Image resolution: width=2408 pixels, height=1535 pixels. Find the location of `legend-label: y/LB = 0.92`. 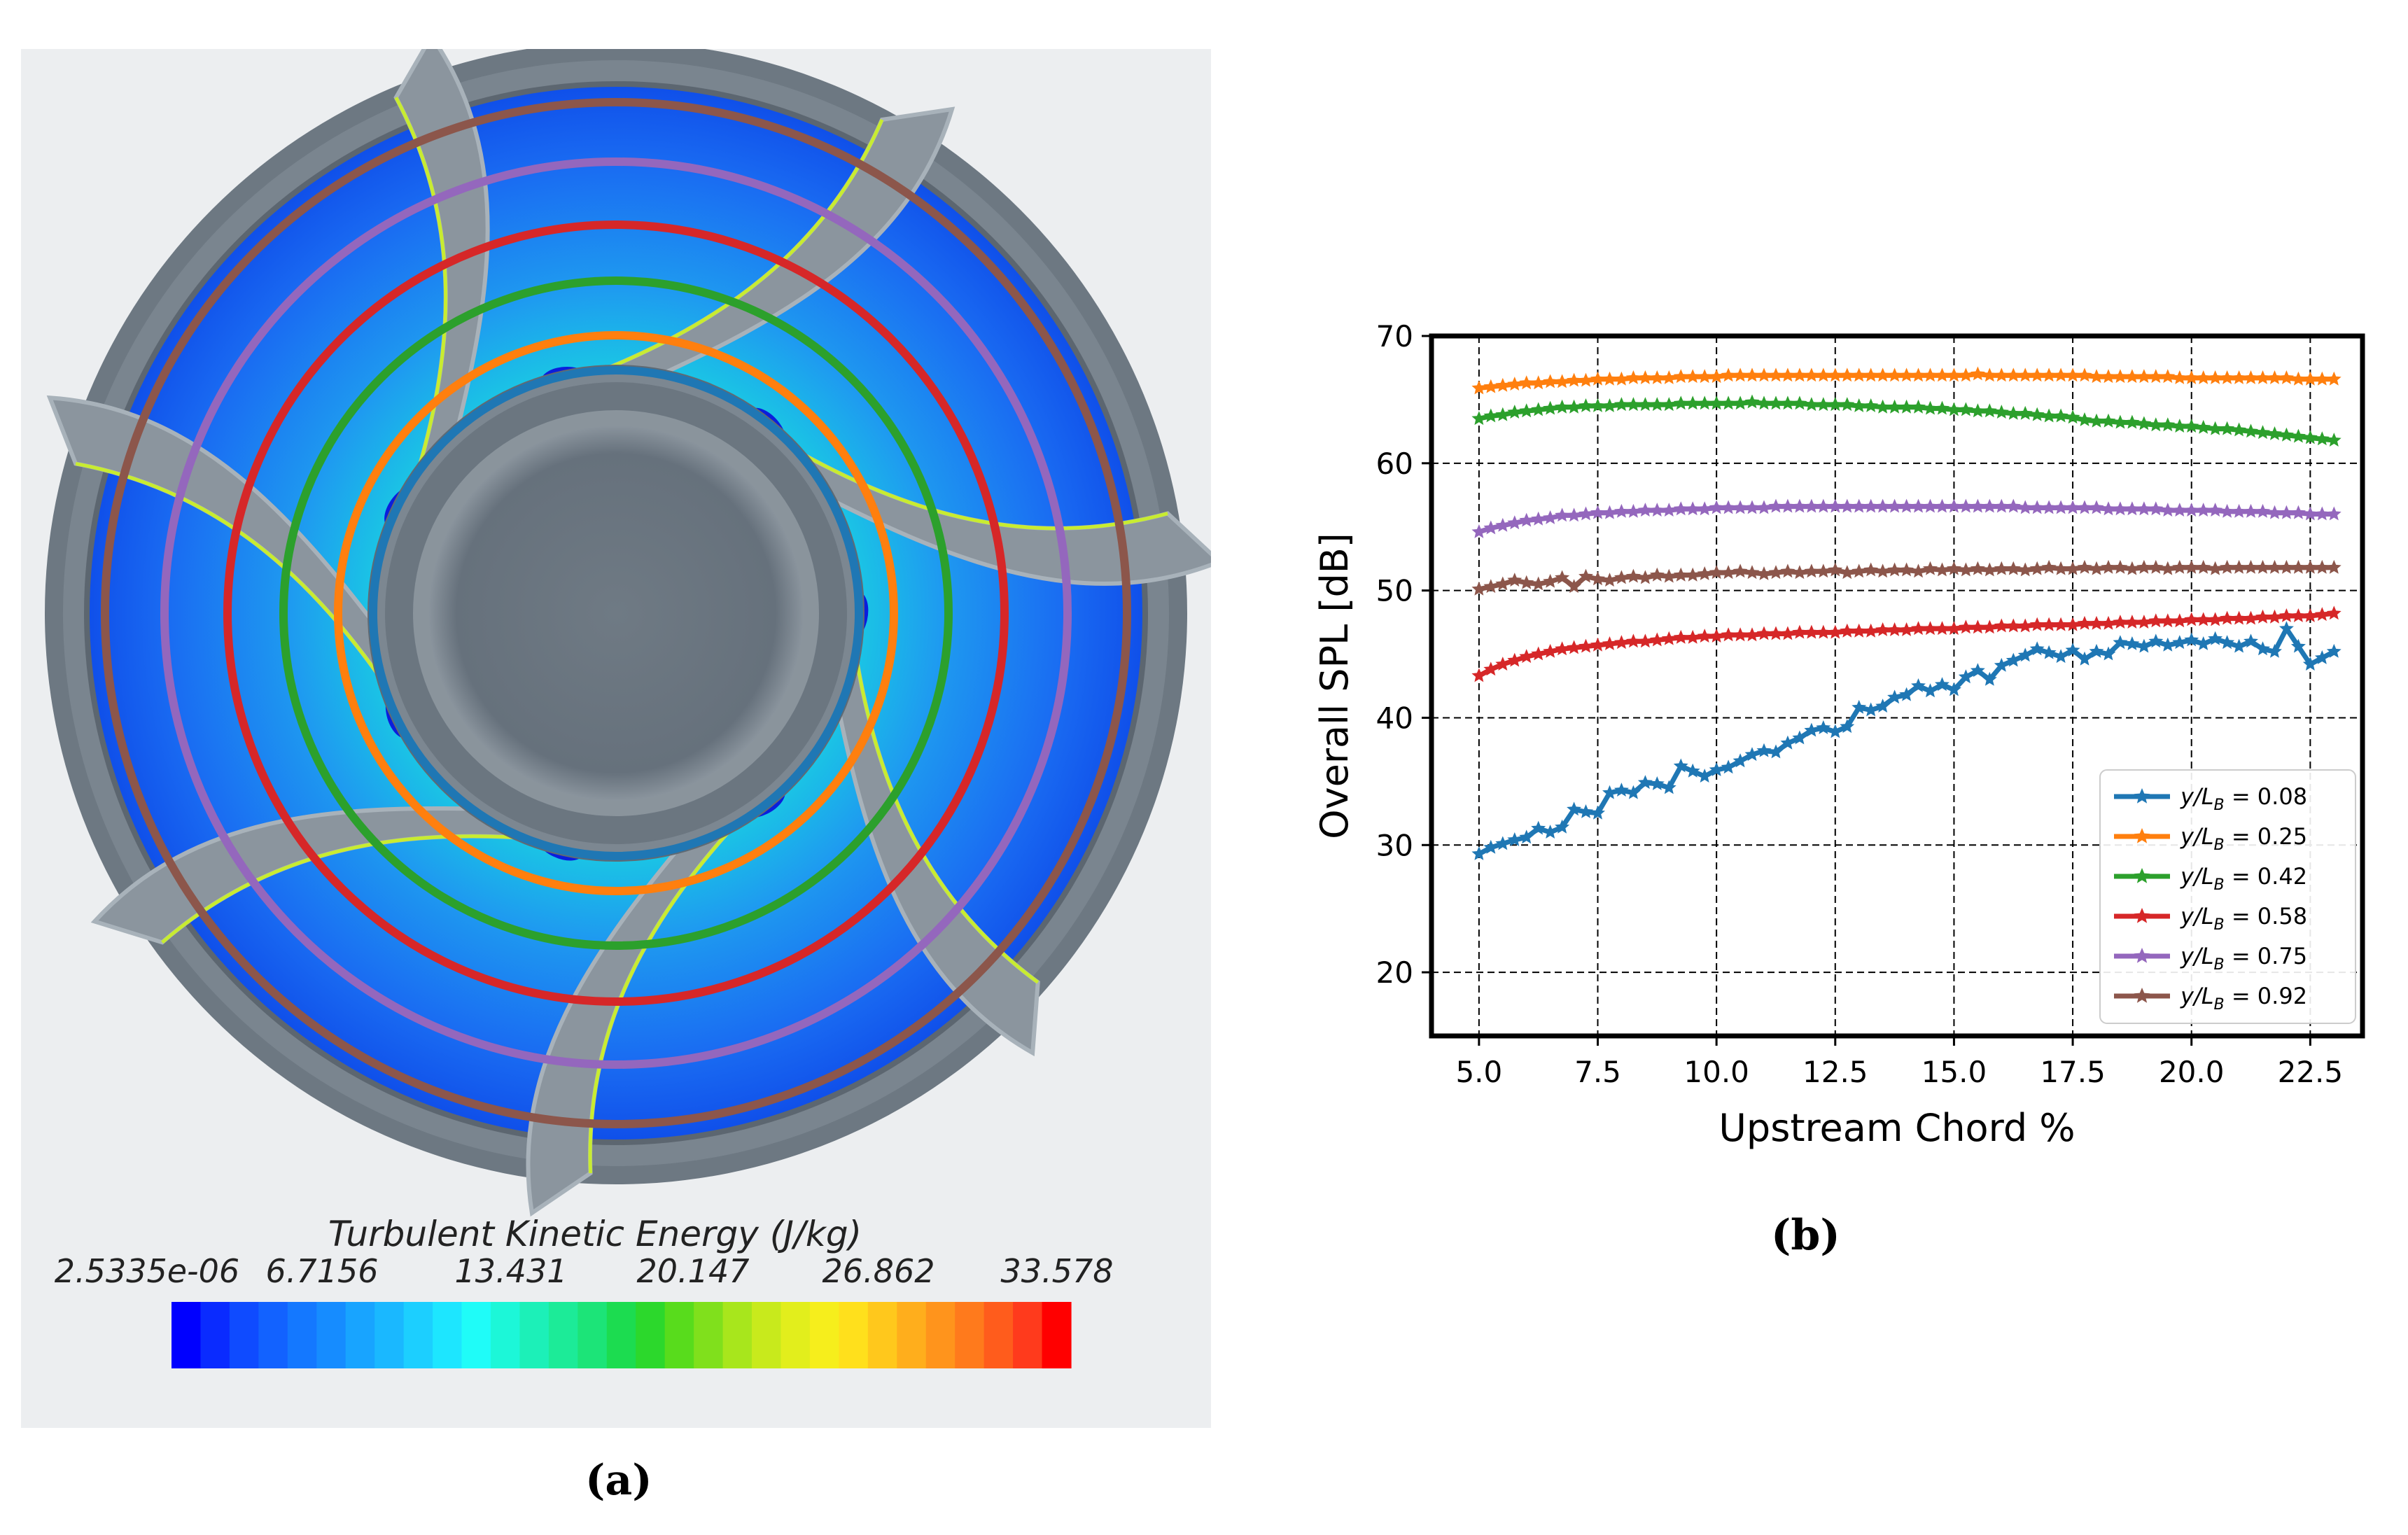

legend-label: y/LB = 0.92 is located at coordinates (2243, 998).